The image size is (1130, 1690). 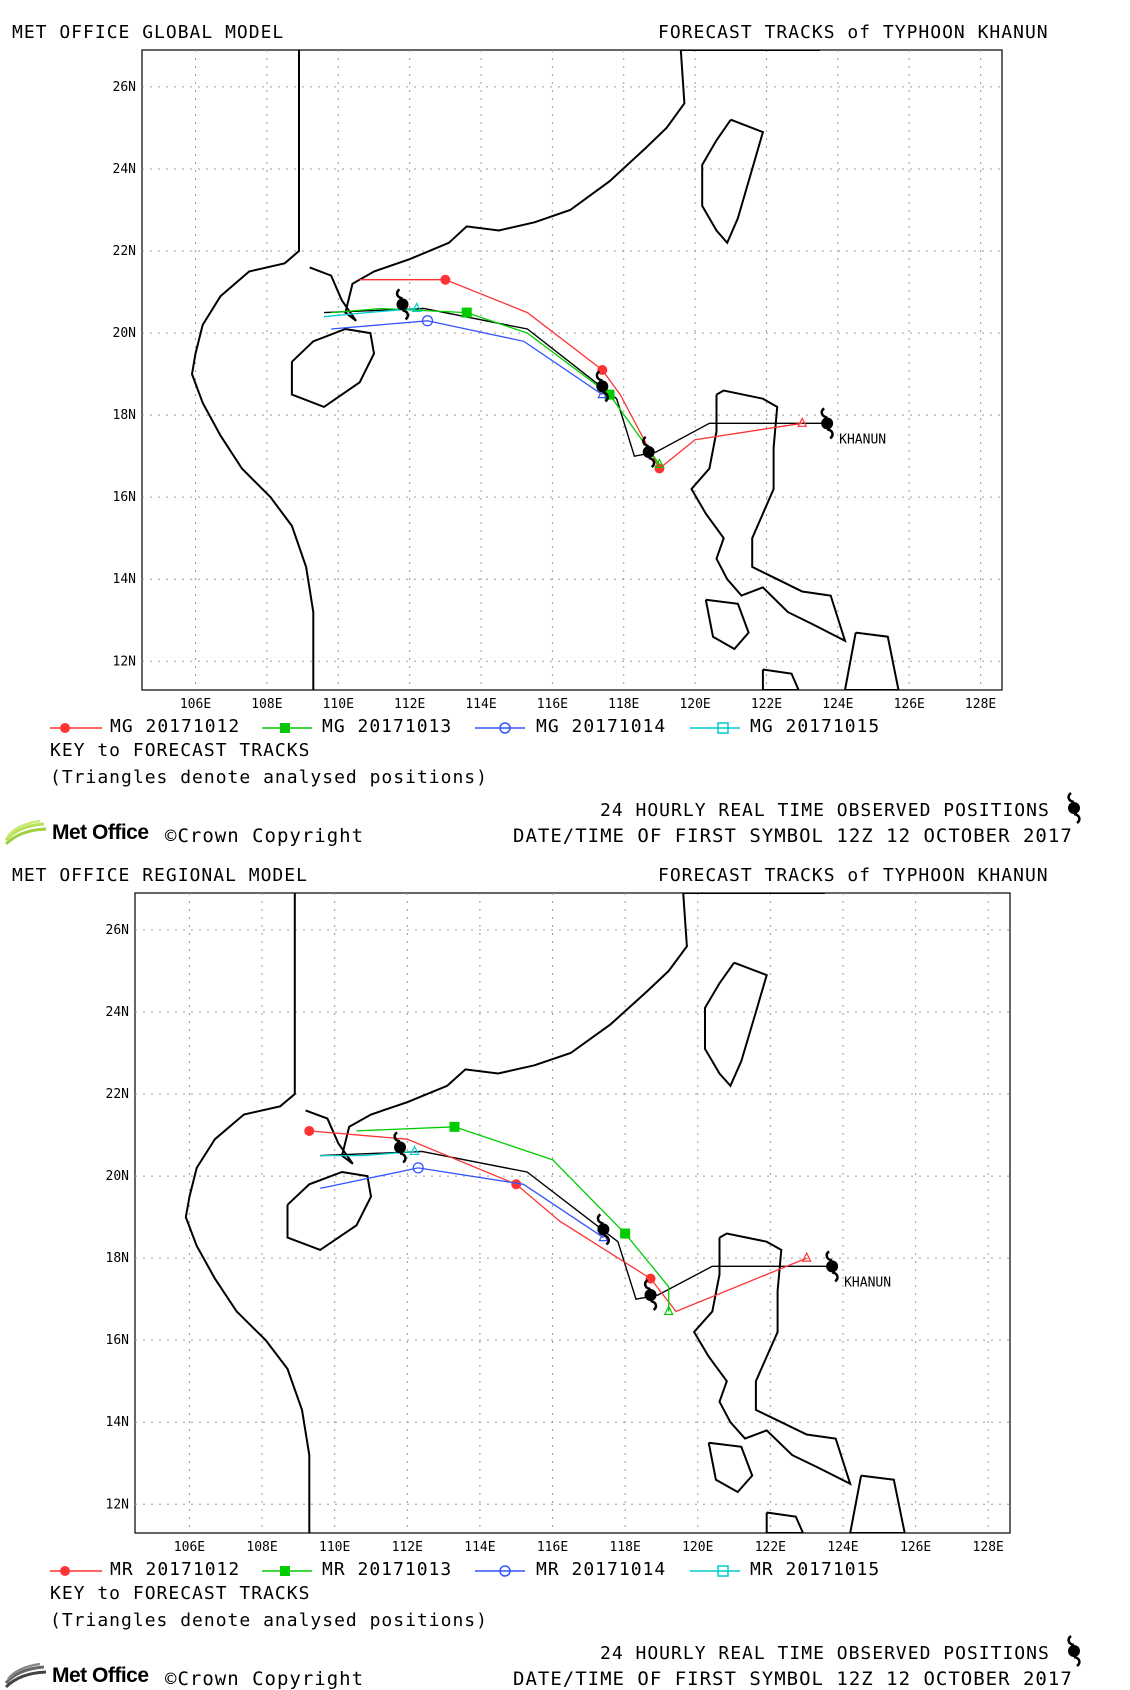 What do you see at coordinates (124, 579) in the screenshot?
I see `lat-tick-label: 14N` at bounding box center [124, 579].